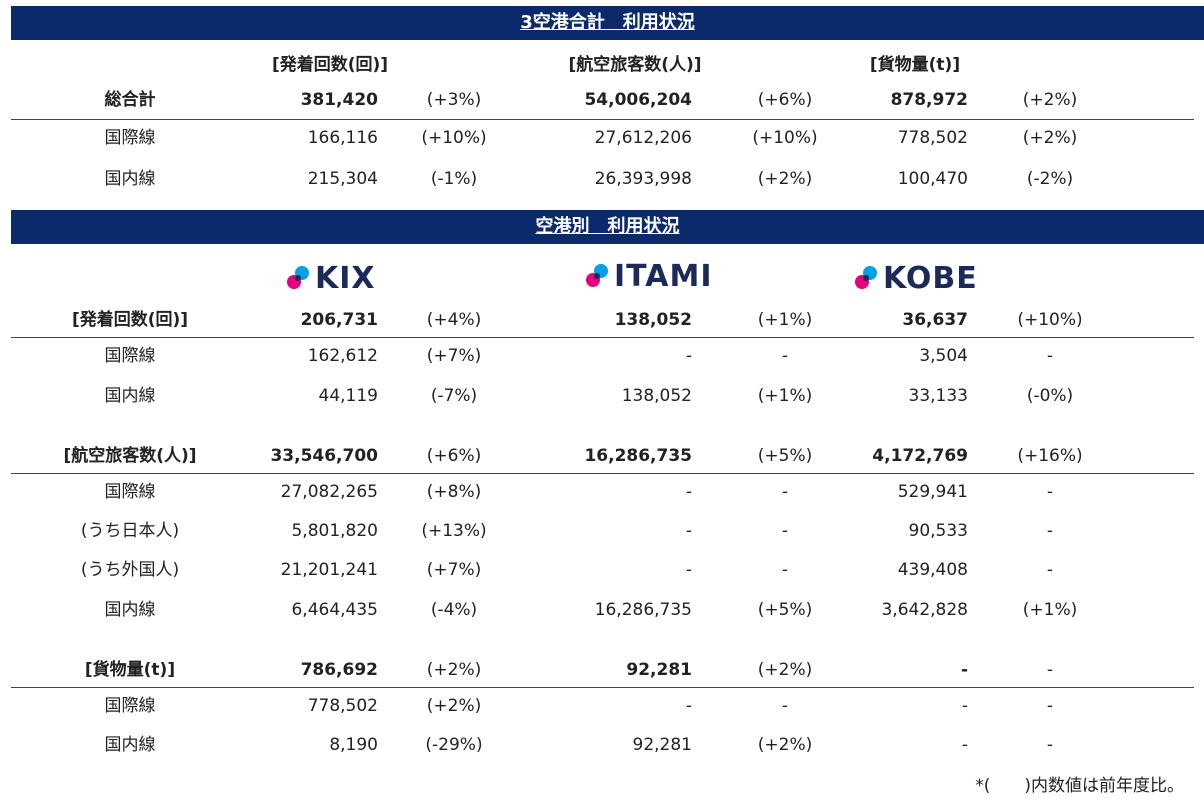 This screenshot has width=1204, height=799. I want to click on total-row-label: 国際線, so click(130, 138).